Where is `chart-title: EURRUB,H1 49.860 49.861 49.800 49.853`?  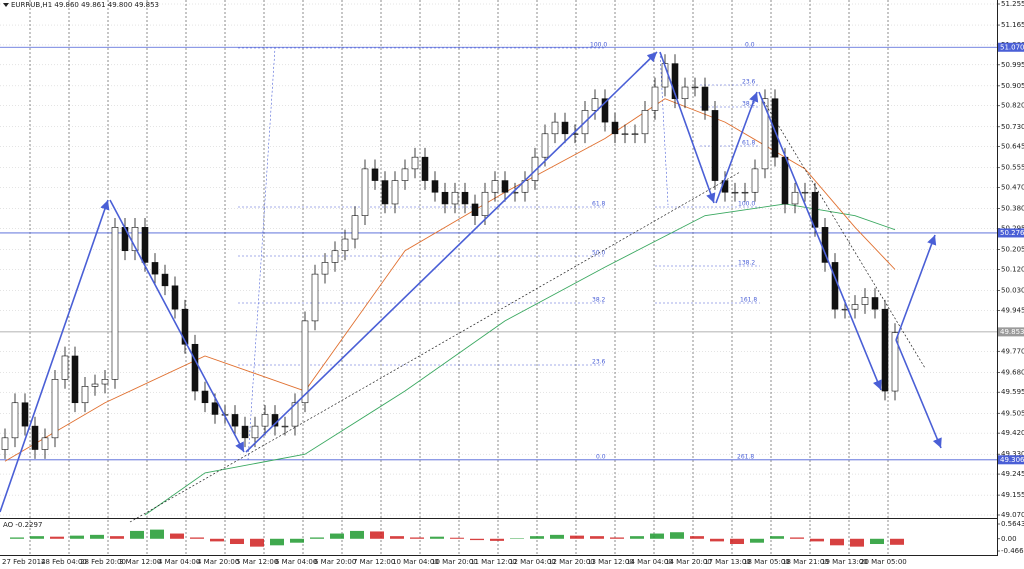
chart-title: EURRUB,H1 49.860 49.861 49.800 49.853 is located at coordinates (85, 5).